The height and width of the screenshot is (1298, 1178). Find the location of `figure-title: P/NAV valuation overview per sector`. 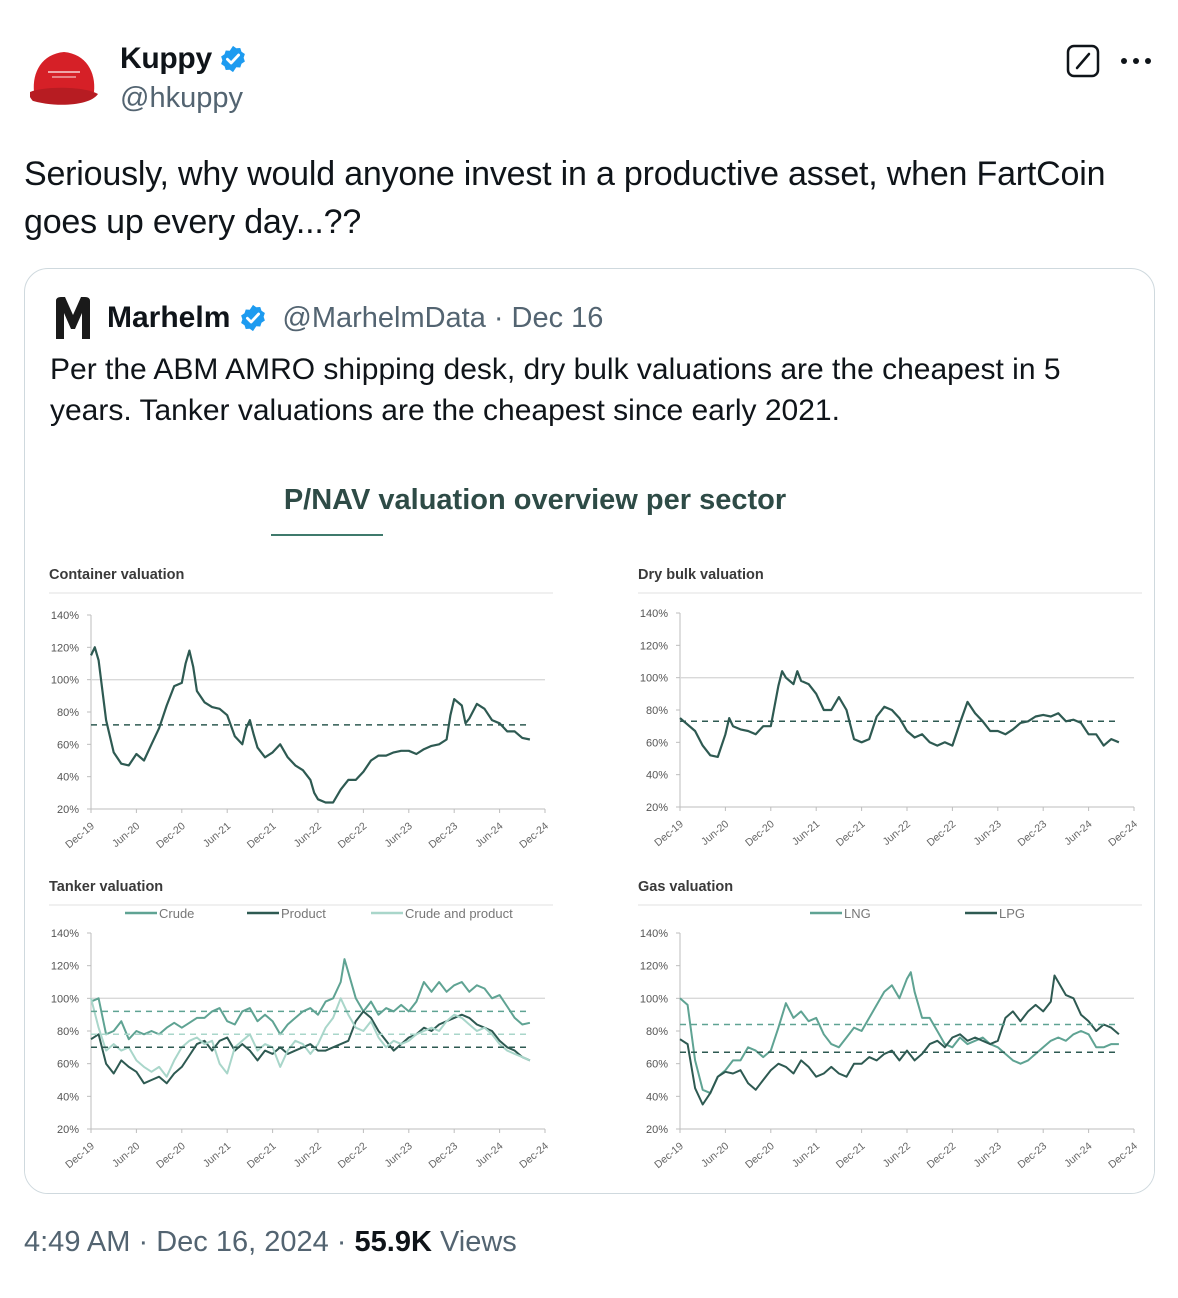

figure-title: P/NAV valuation overview per sector is located at coordinates (535, 500).